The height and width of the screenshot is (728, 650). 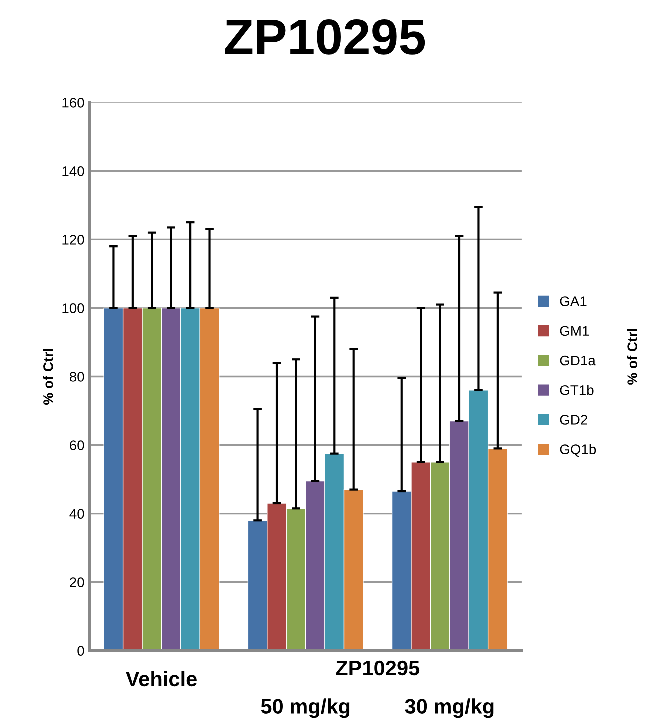 What do you see at coordinates (378, 668) in the screenshot?
I see `text: ZP10295` at bounding box center [378, 668].